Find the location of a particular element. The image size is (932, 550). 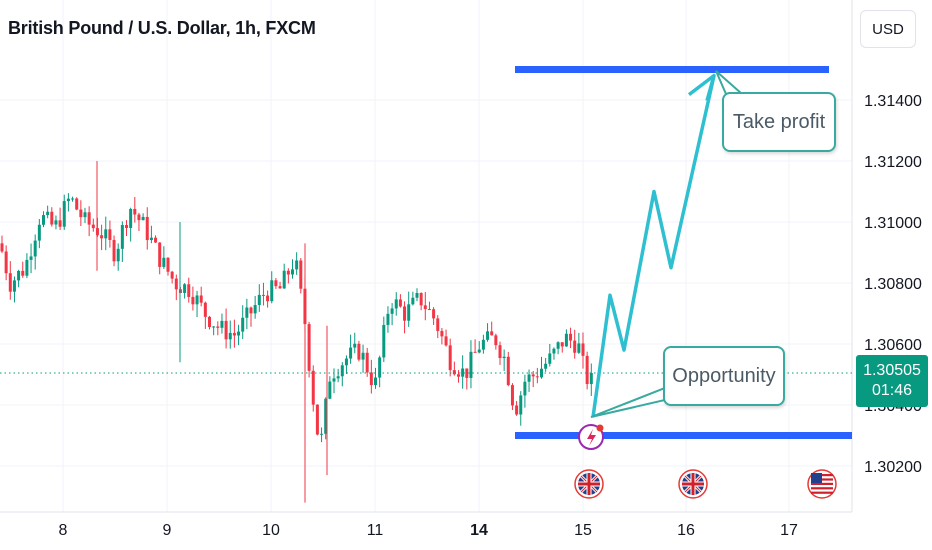

time-tick-label: 8 is located at coordinates (63, 530).